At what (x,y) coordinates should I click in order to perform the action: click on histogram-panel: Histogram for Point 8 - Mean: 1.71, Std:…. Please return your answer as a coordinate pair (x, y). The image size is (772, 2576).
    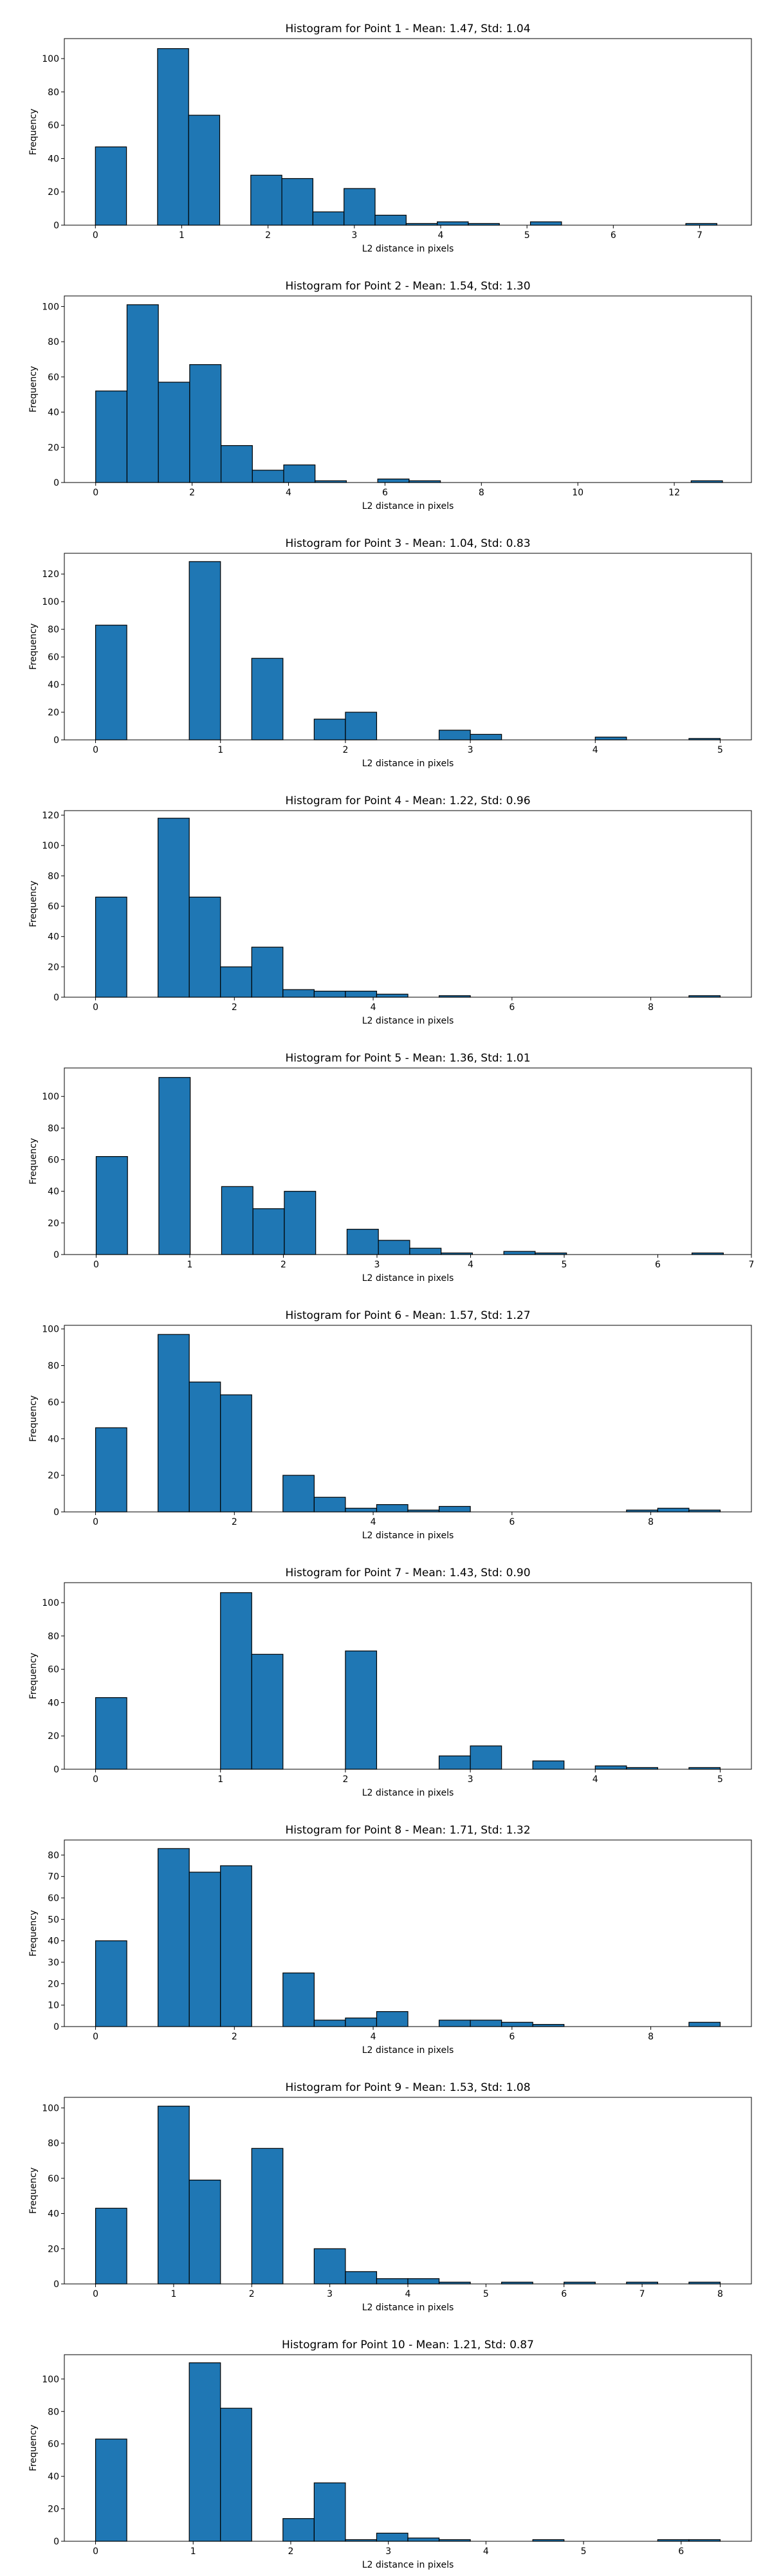
    Looking at the image, I should click on (390, 1940).